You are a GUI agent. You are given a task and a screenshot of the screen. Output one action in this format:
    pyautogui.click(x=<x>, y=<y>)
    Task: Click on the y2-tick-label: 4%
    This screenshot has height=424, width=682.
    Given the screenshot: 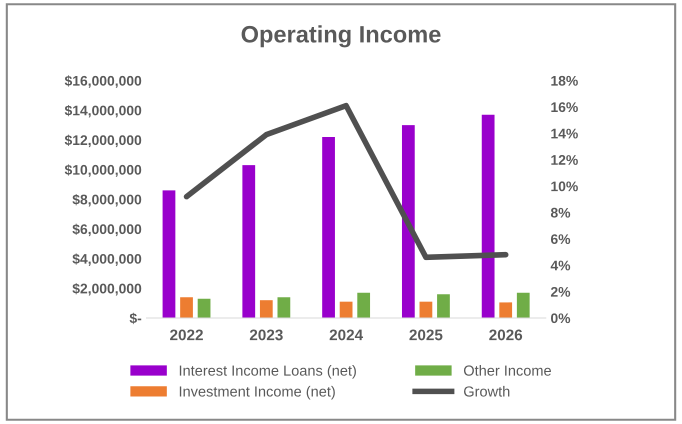 What is the action you would take?
    pyautogui.click(x=560, y=265)
    